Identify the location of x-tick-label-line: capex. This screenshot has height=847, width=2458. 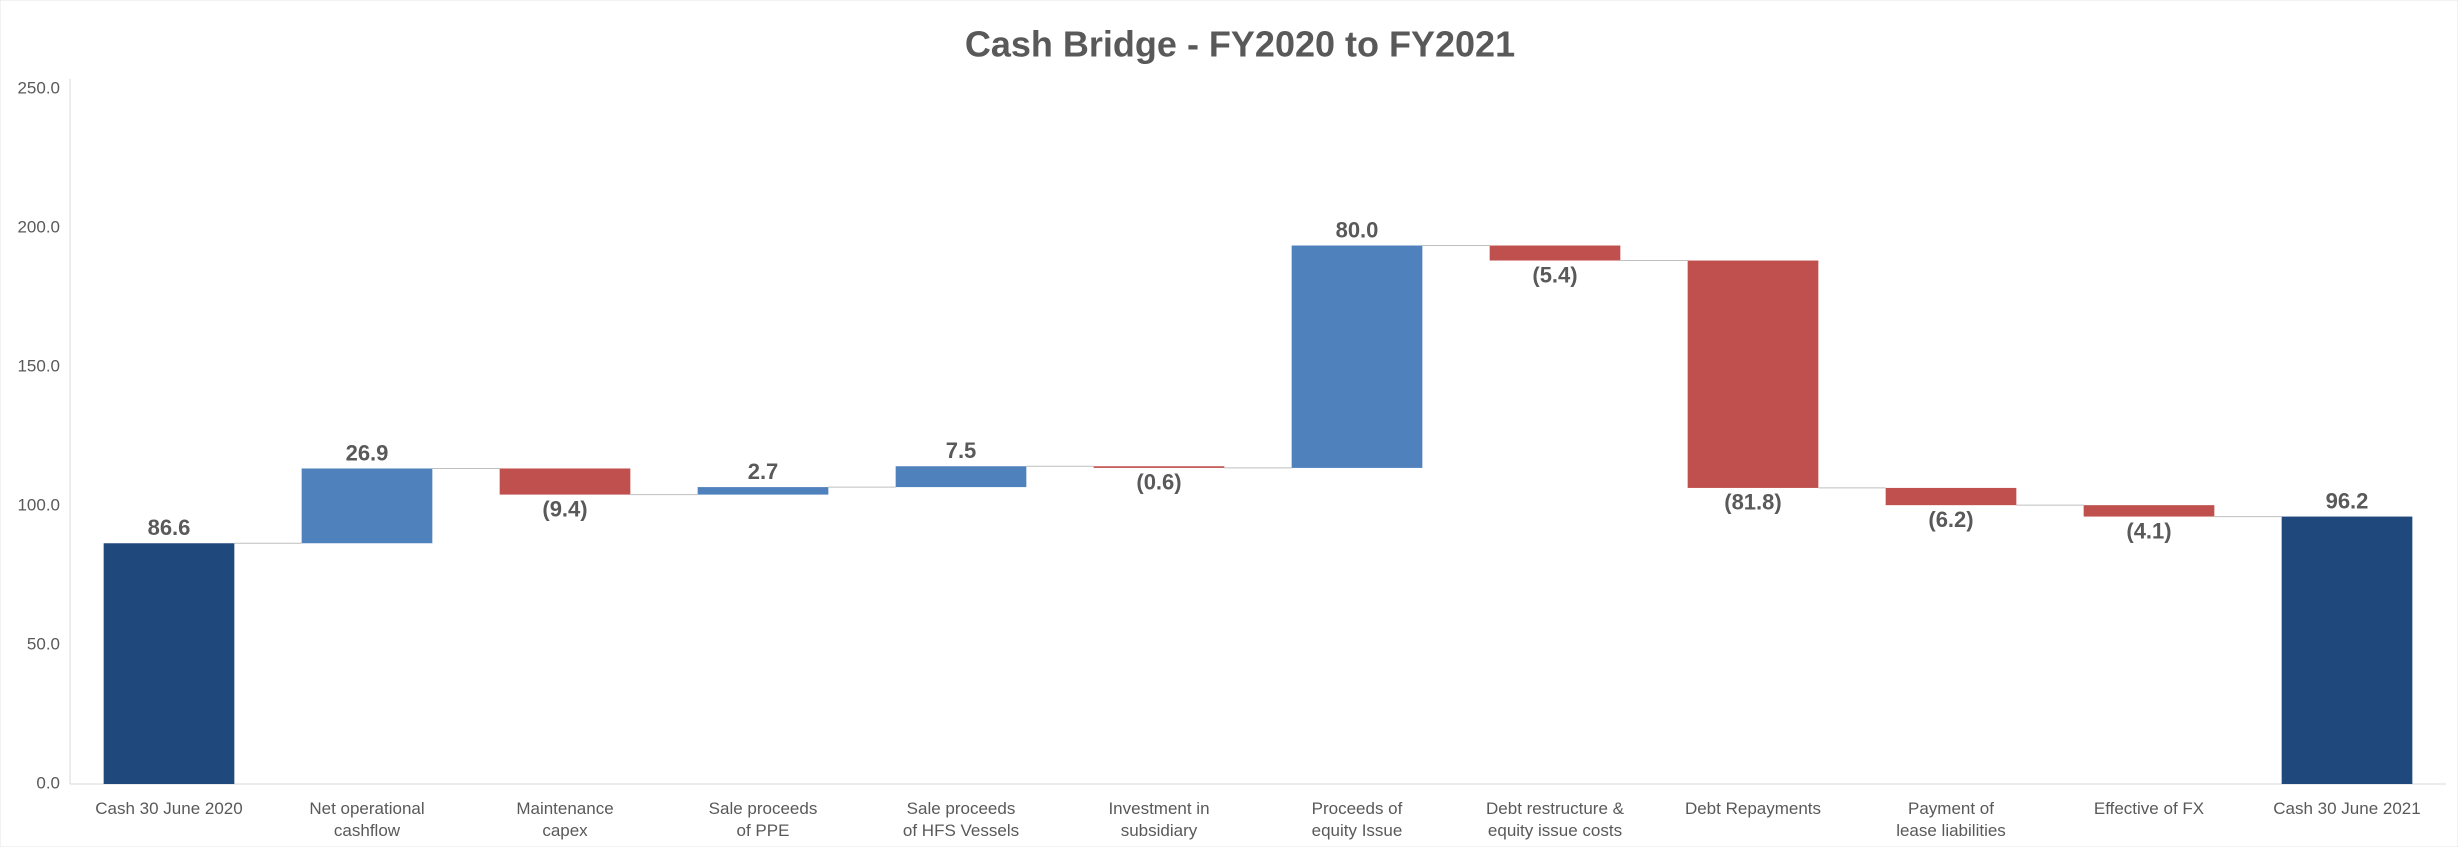
(565, 830).